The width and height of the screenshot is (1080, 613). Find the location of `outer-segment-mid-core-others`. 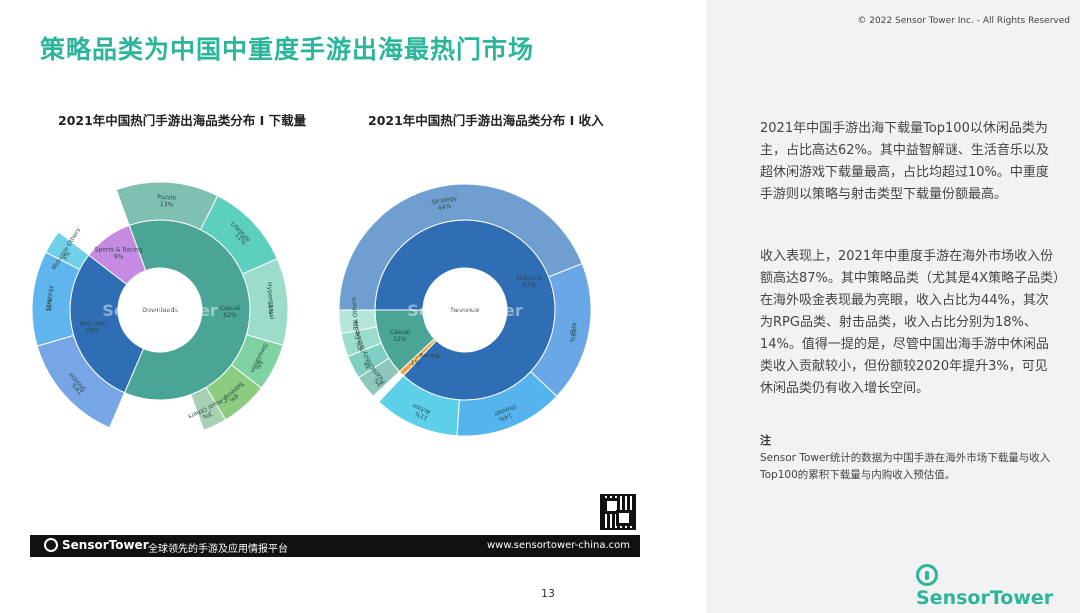

outer-segment-mid-core-others is located at coordinates (67, 251).